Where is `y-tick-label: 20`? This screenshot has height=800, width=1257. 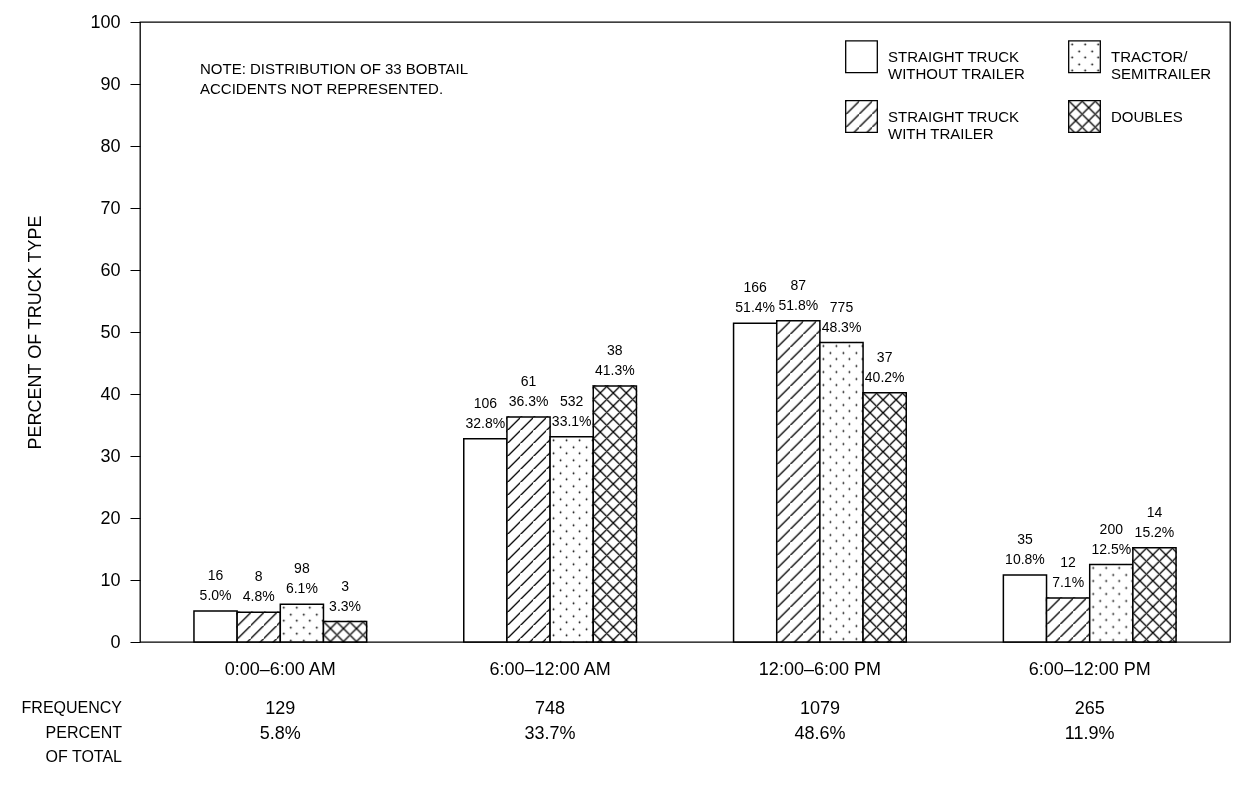
y-tick-label: 20 is located at coordinates (110, 517).